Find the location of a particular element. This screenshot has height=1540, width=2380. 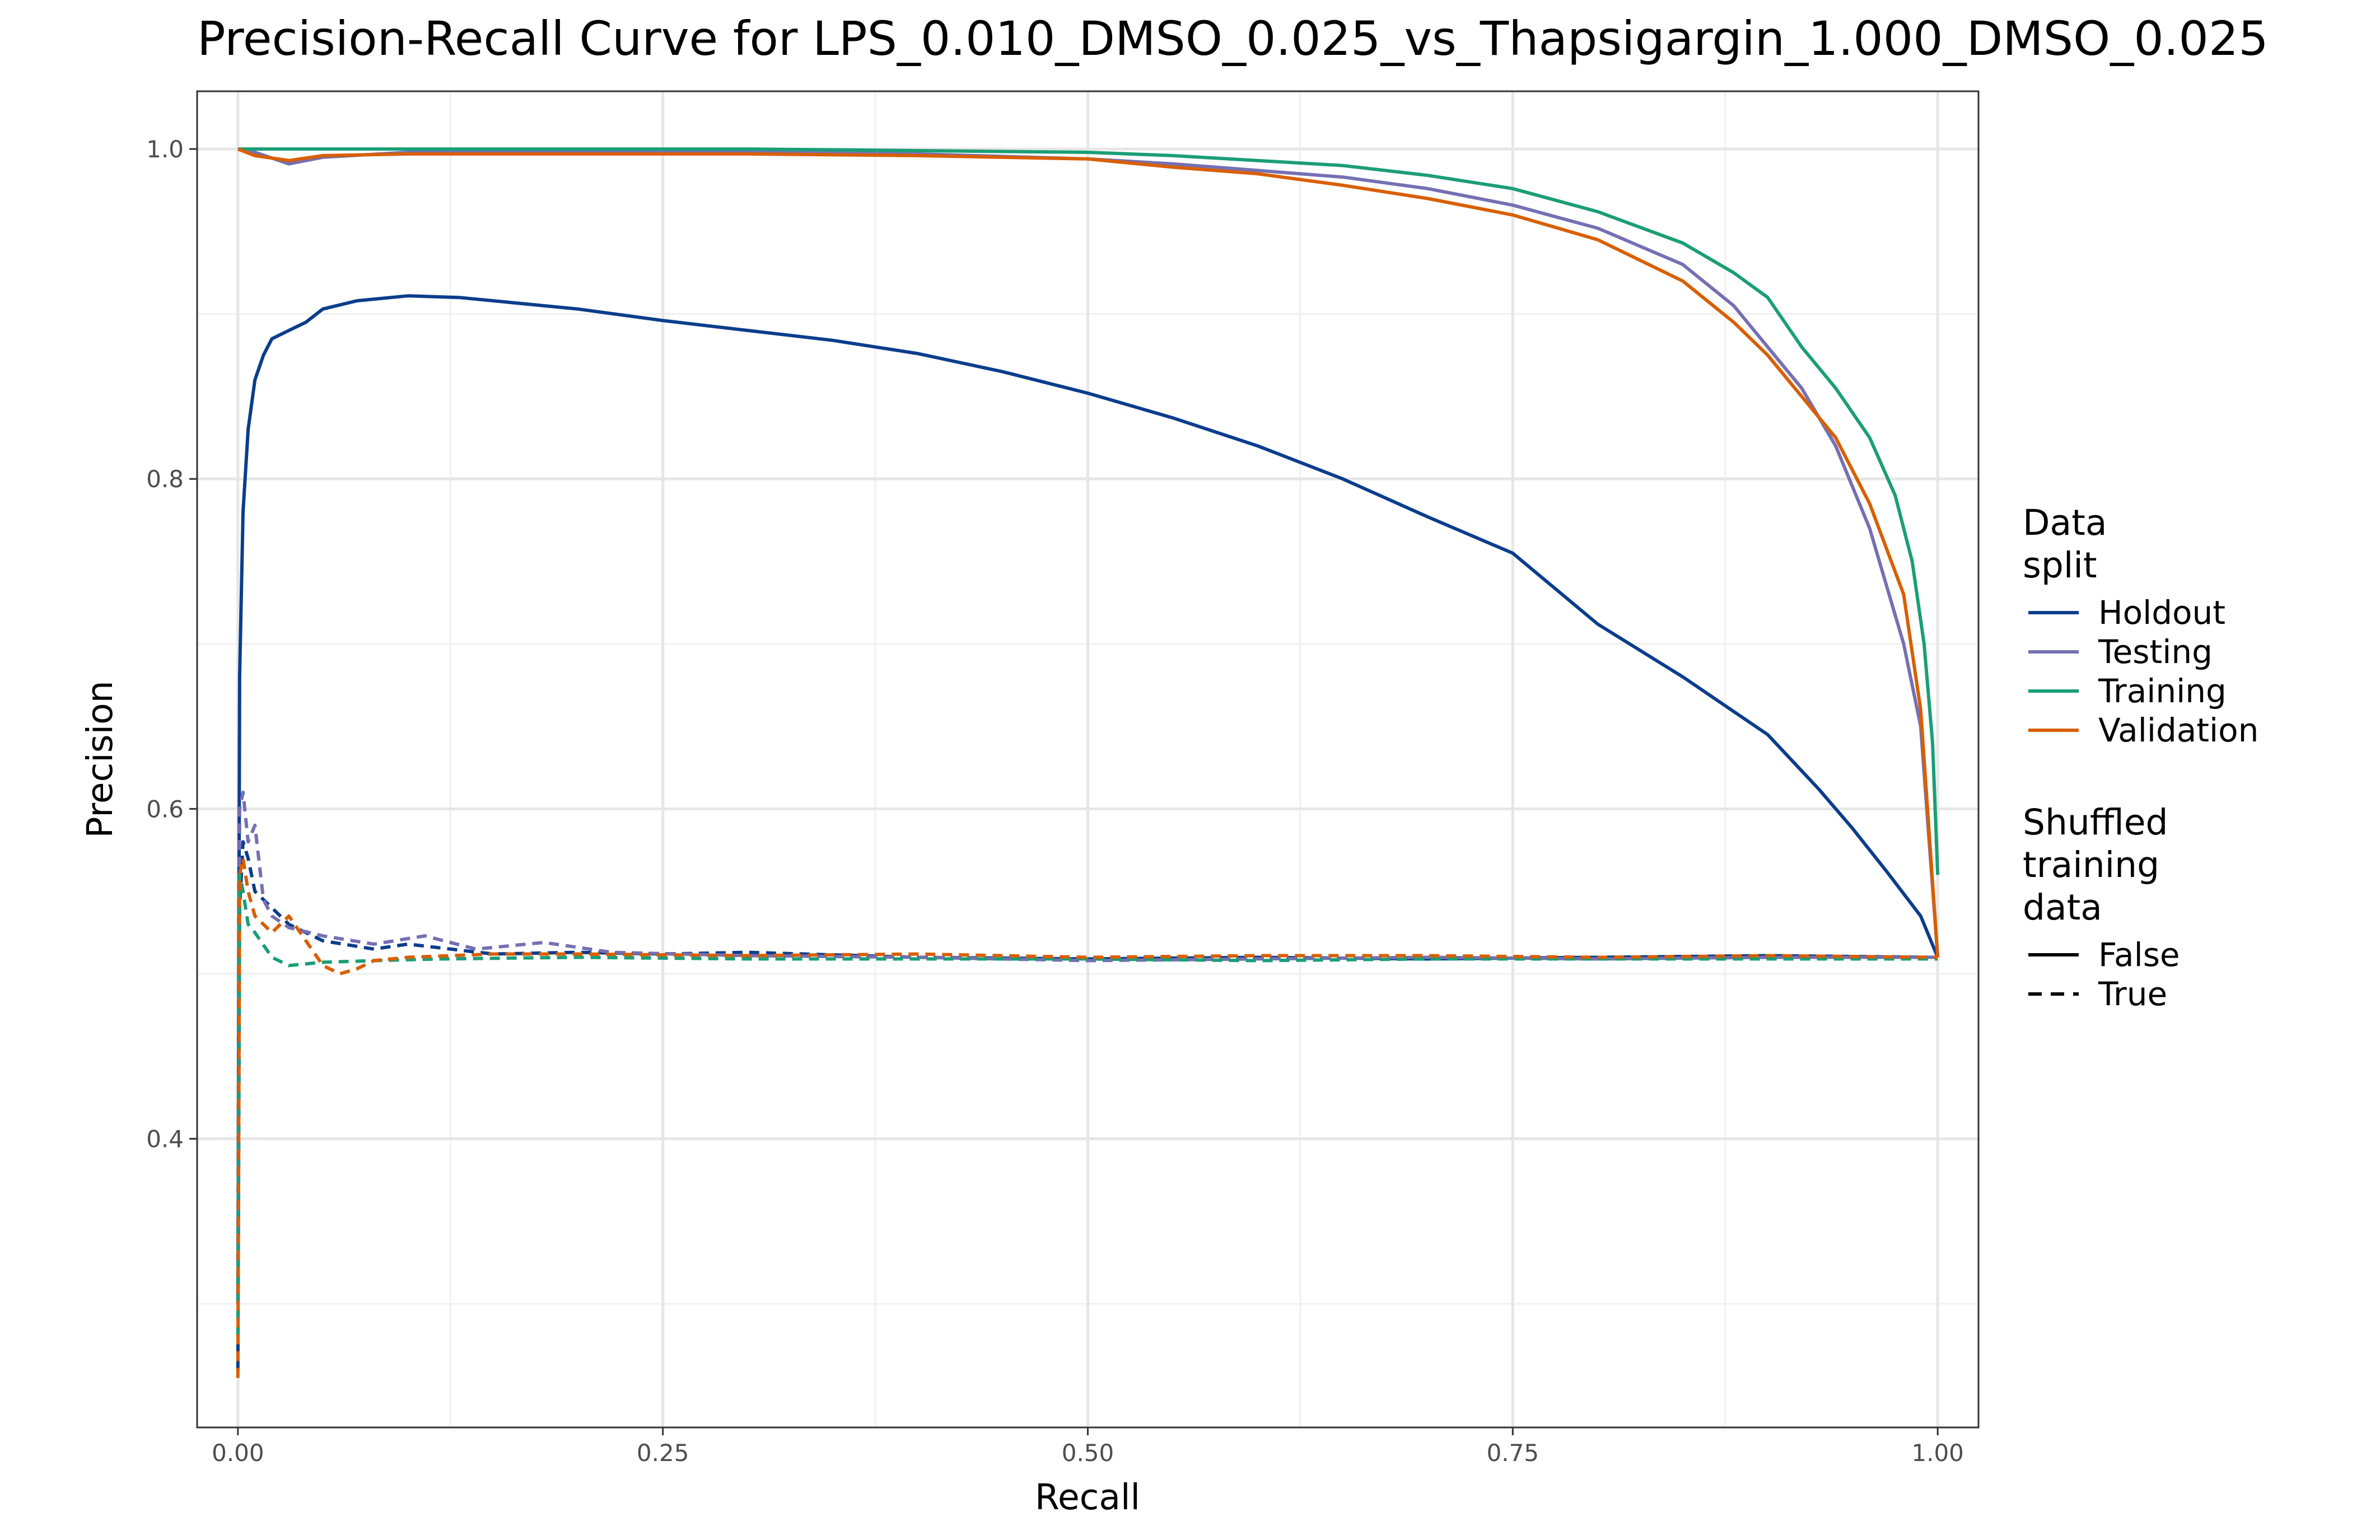

legend-linetype-title: Shuffled is located at coordinates (2096, 823).